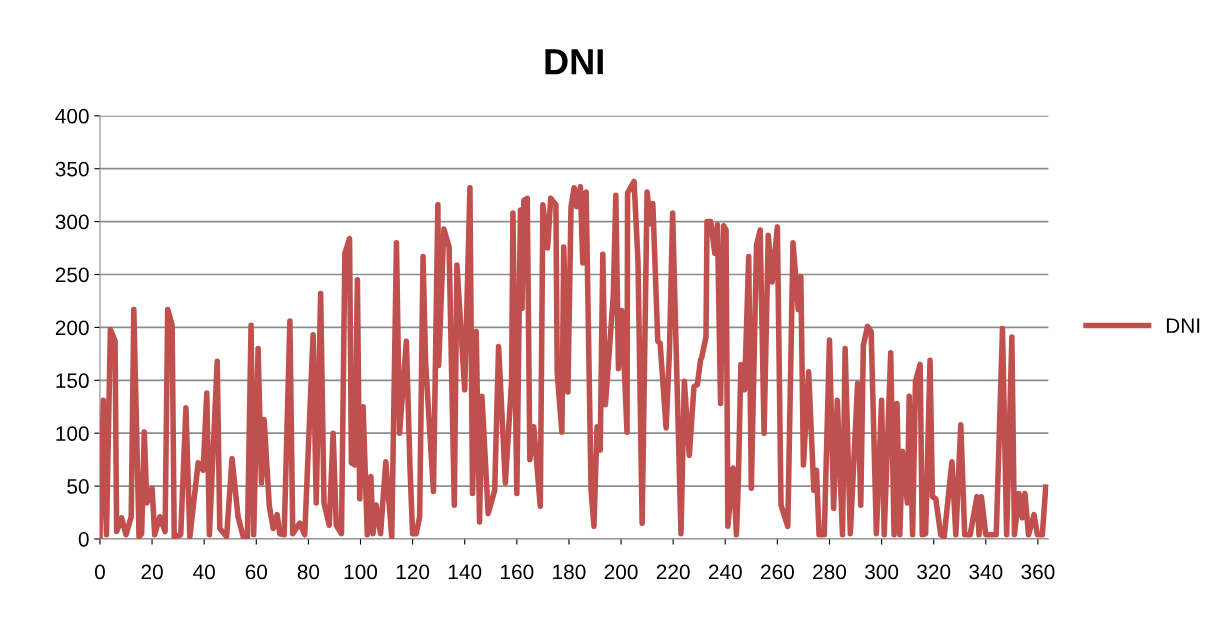 The height and width of the screenshot is (626, 1219). Describe the element at coordinates (78, 486) in the screenshot. I see `y-tick-label: 50` at that location.